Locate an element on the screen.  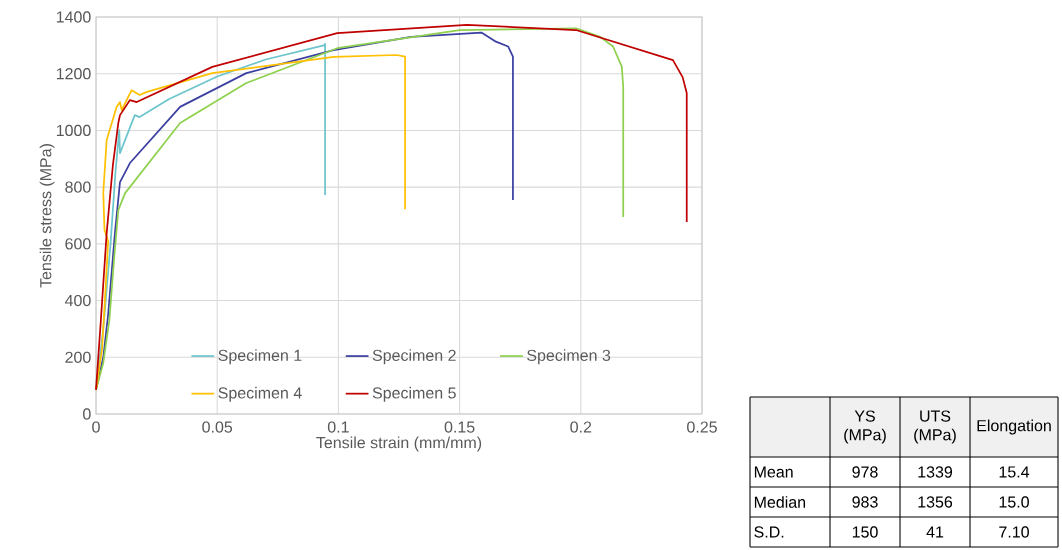
y-tick-label: 1000 is located at coordinates (73, 130).